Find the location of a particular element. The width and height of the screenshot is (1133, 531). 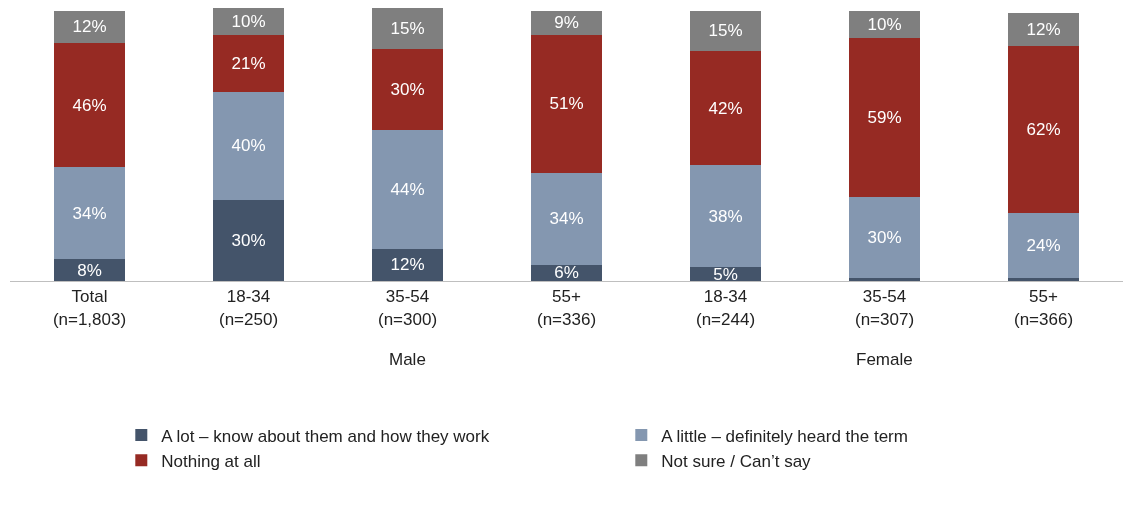

legend-label: A little – definitely heard the term is located at coordinates (784, 436).